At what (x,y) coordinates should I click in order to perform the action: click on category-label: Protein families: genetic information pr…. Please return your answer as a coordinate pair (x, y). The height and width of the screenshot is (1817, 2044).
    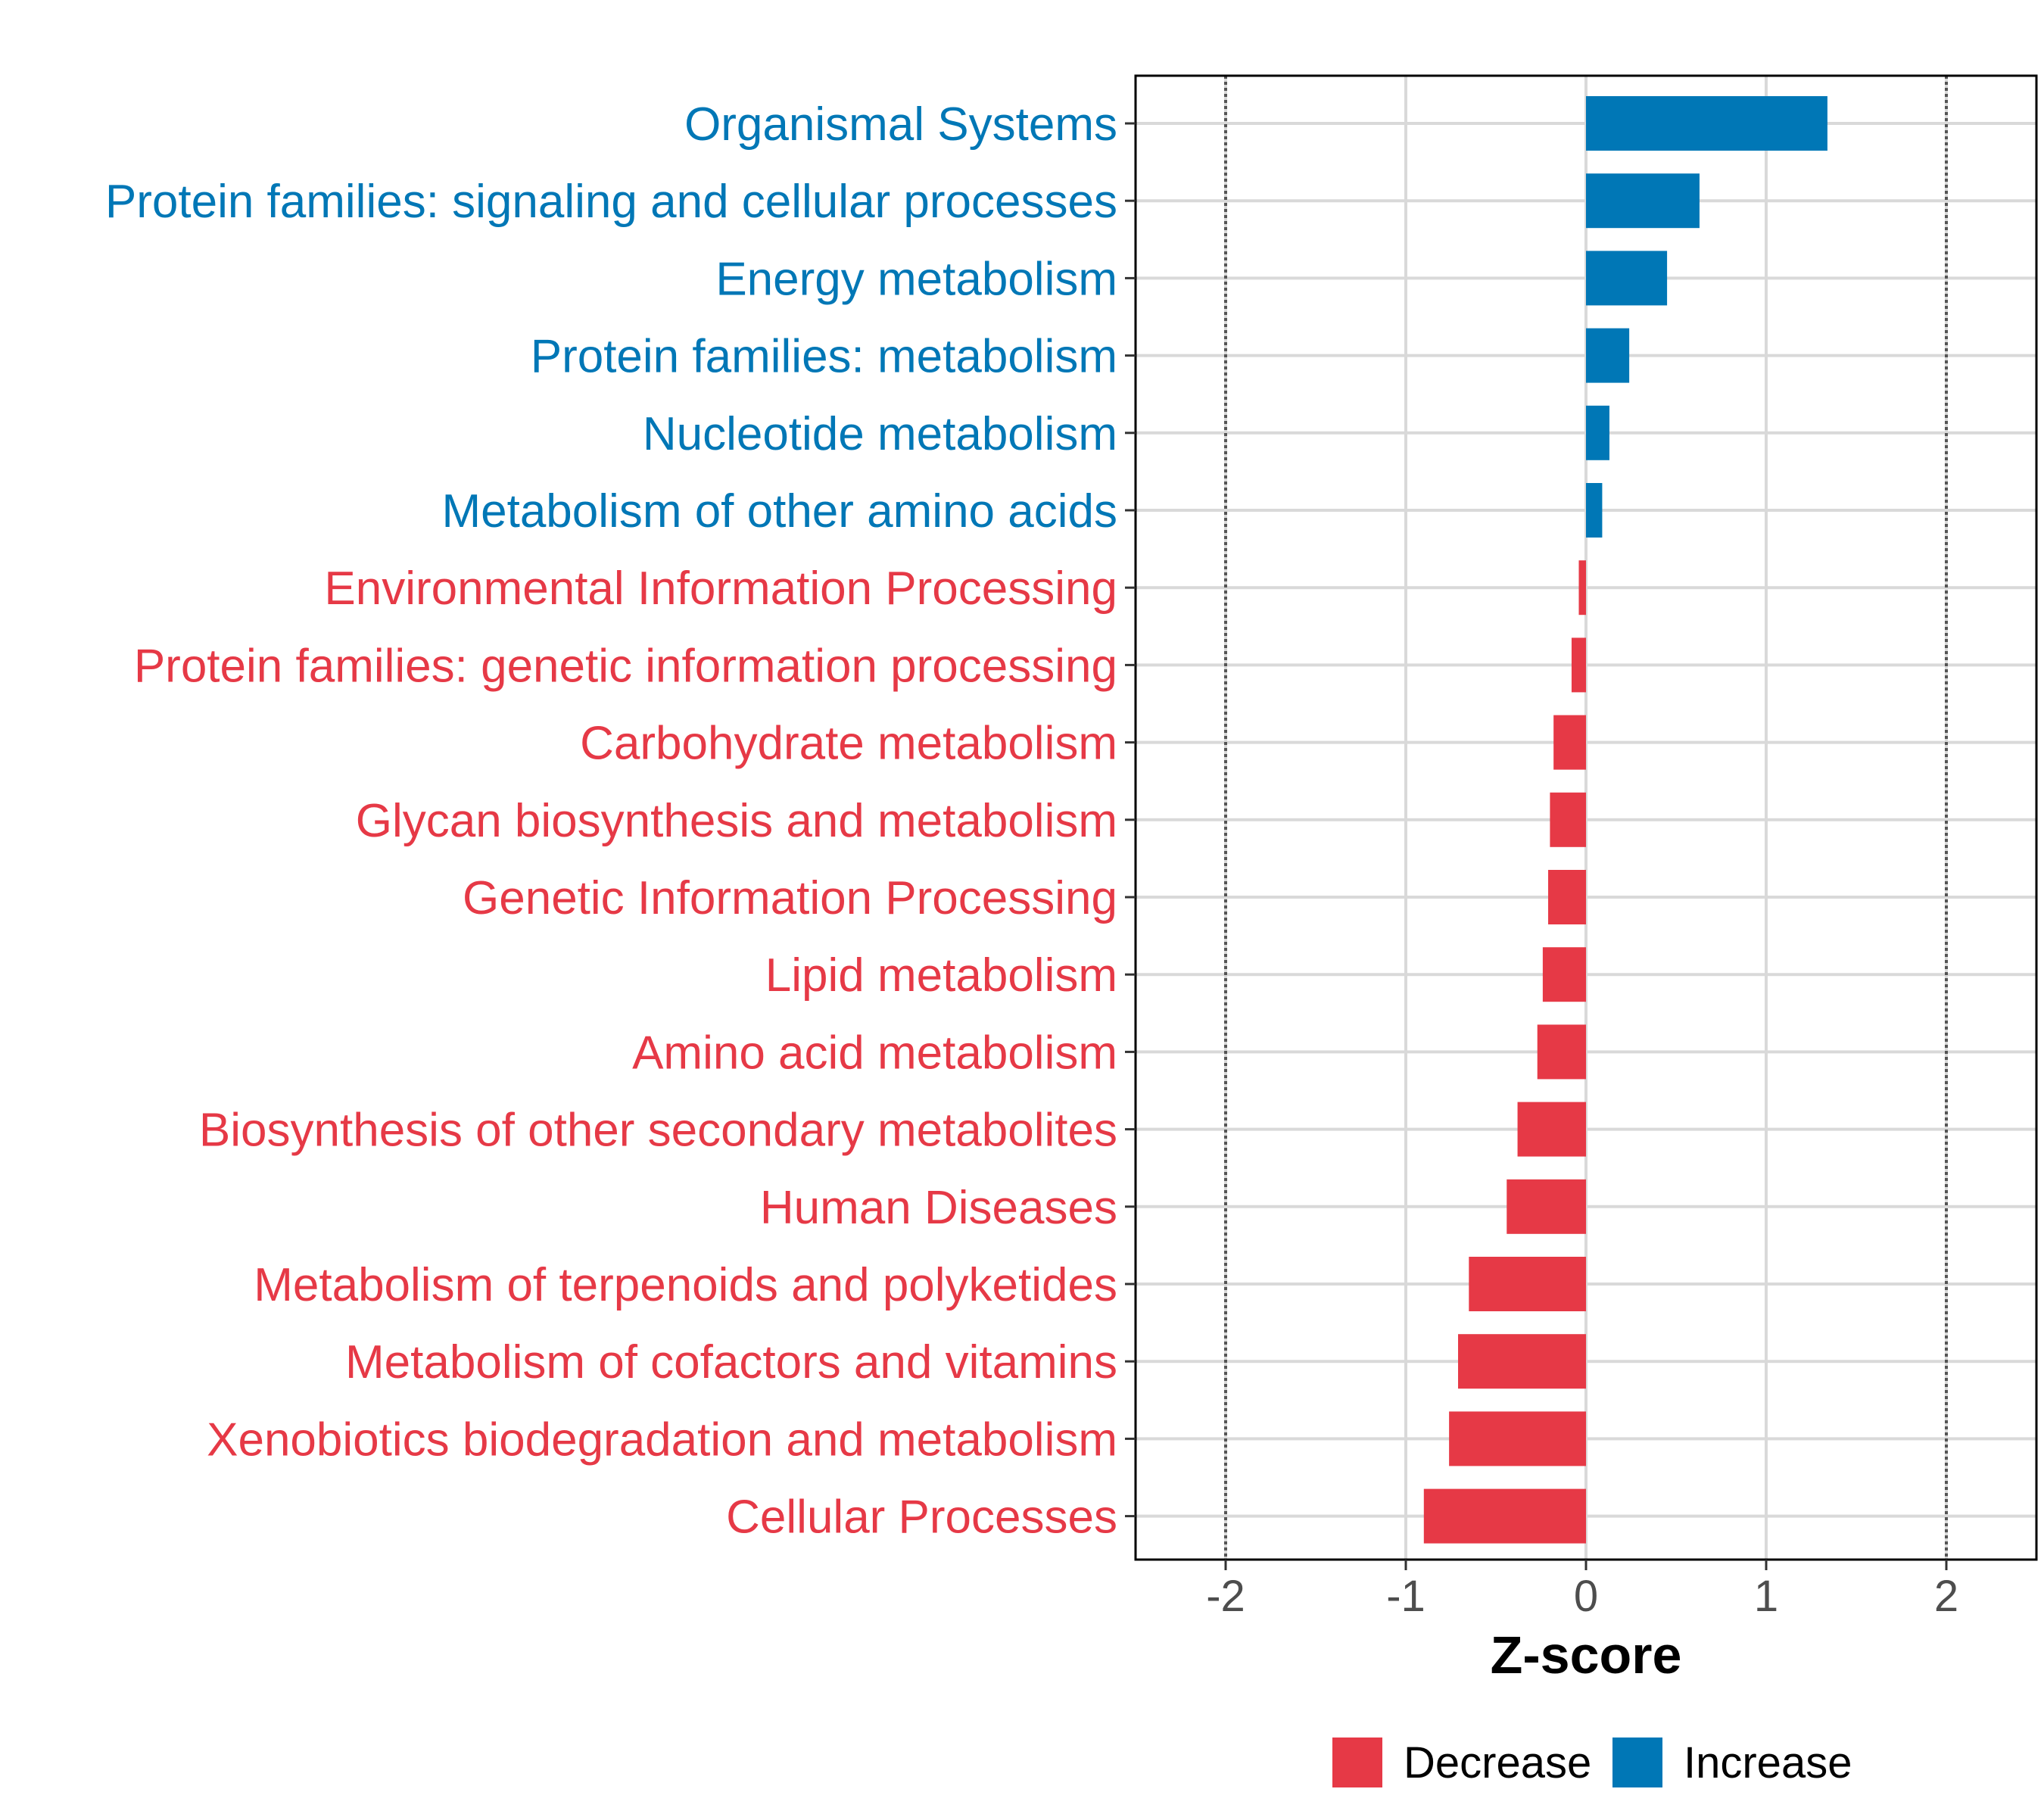
    Looking at the image, I should click on (625, 666).